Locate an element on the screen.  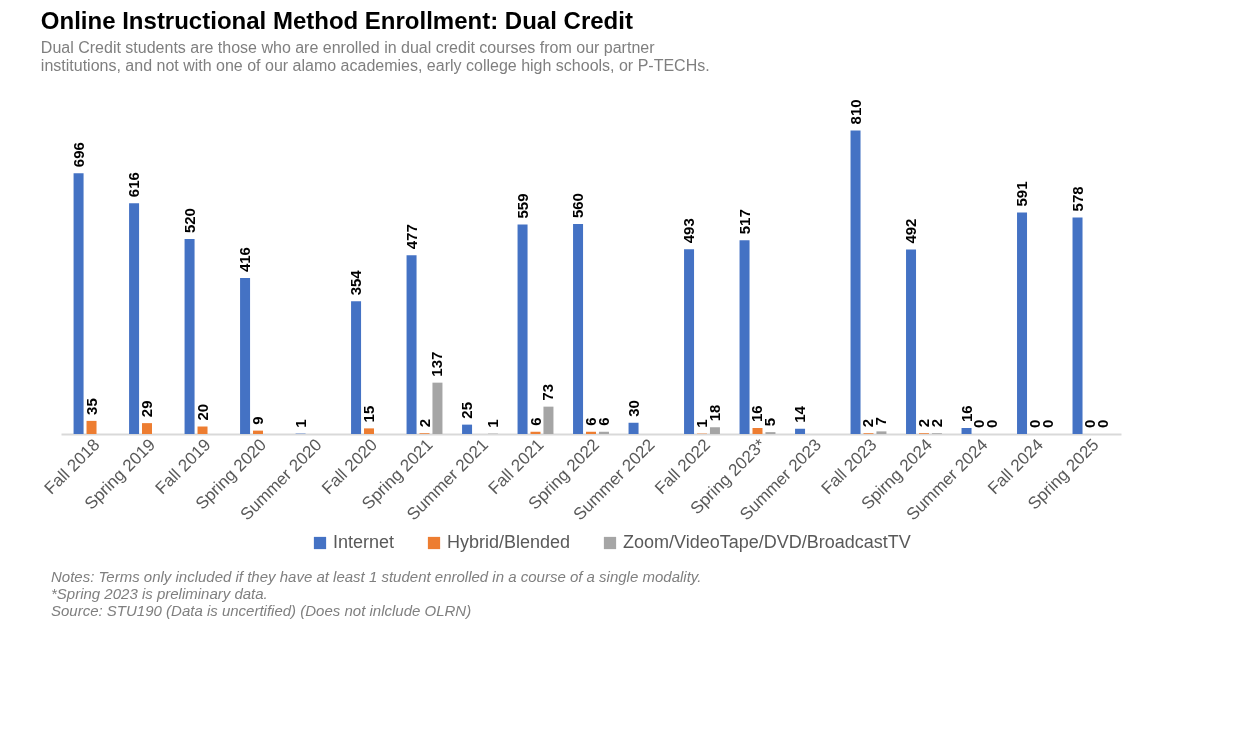
data-label: 810 is located at coordinates (855, 112).